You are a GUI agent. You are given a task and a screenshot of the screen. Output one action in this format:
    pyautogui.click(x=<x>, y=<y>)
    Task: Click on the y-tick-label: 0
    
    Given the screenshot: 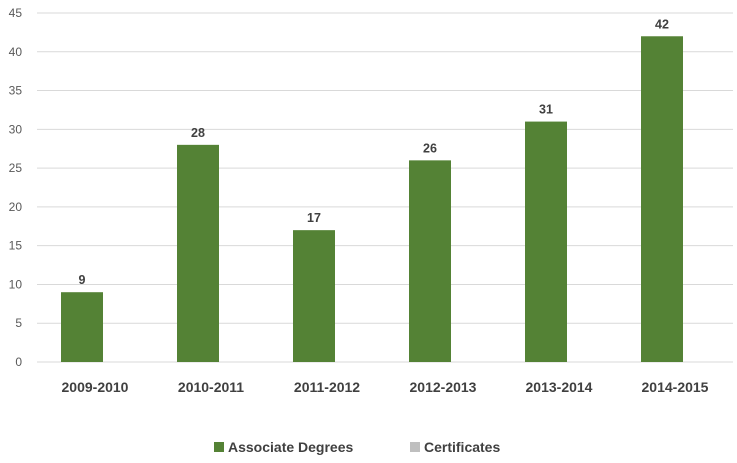 What is the action you would take?
    pyautogui.click(x=18, y=362)
    